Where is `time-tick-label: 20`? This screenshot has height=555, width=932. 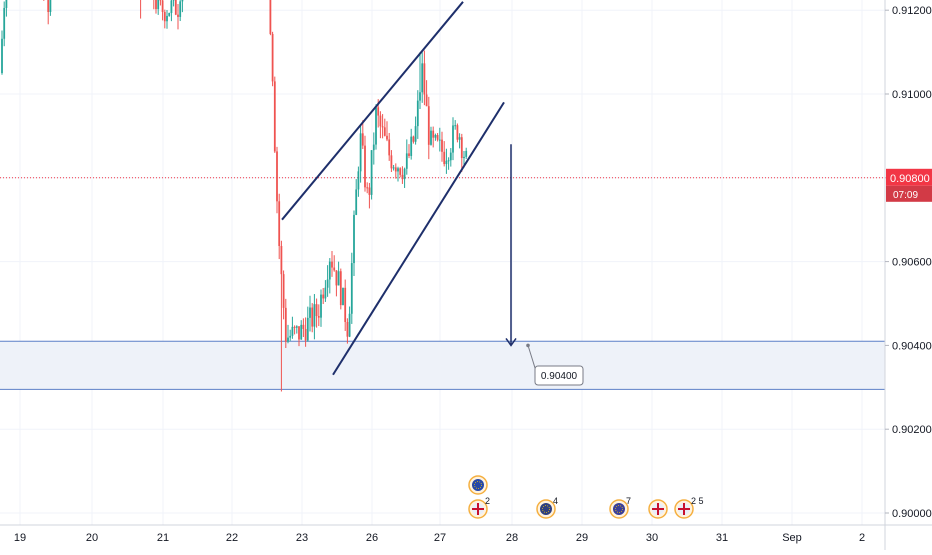 time-tick-label: 20 is located at coordinates (92, 538).